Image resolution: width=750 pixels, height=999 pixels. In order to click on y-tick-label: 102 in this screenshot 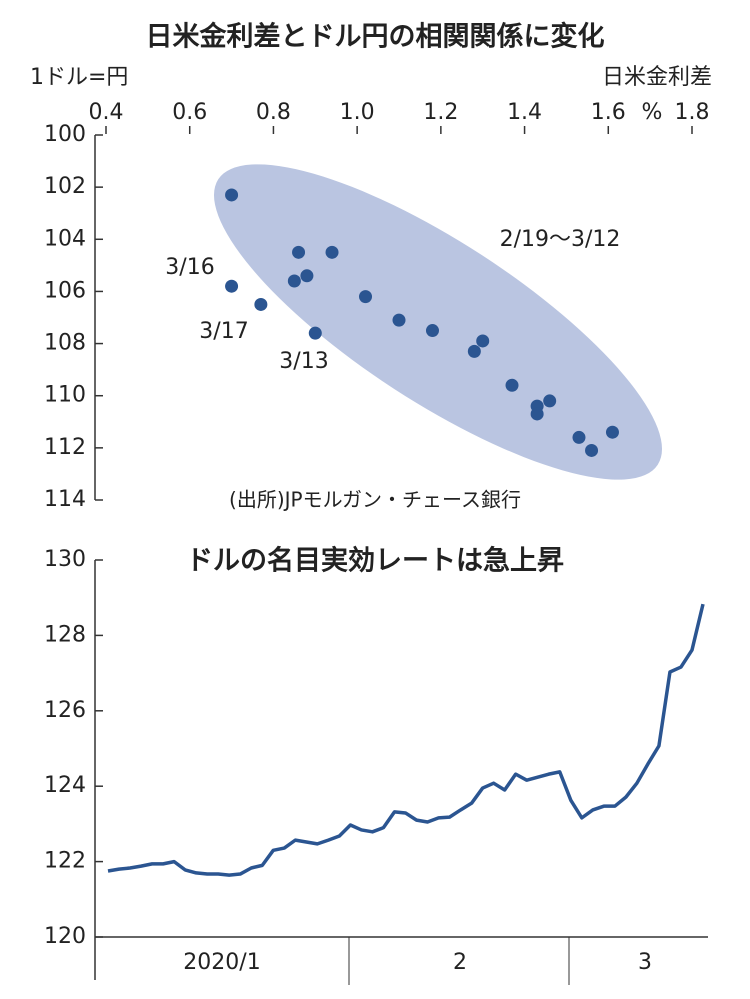, I will do `click(65, 186)`.